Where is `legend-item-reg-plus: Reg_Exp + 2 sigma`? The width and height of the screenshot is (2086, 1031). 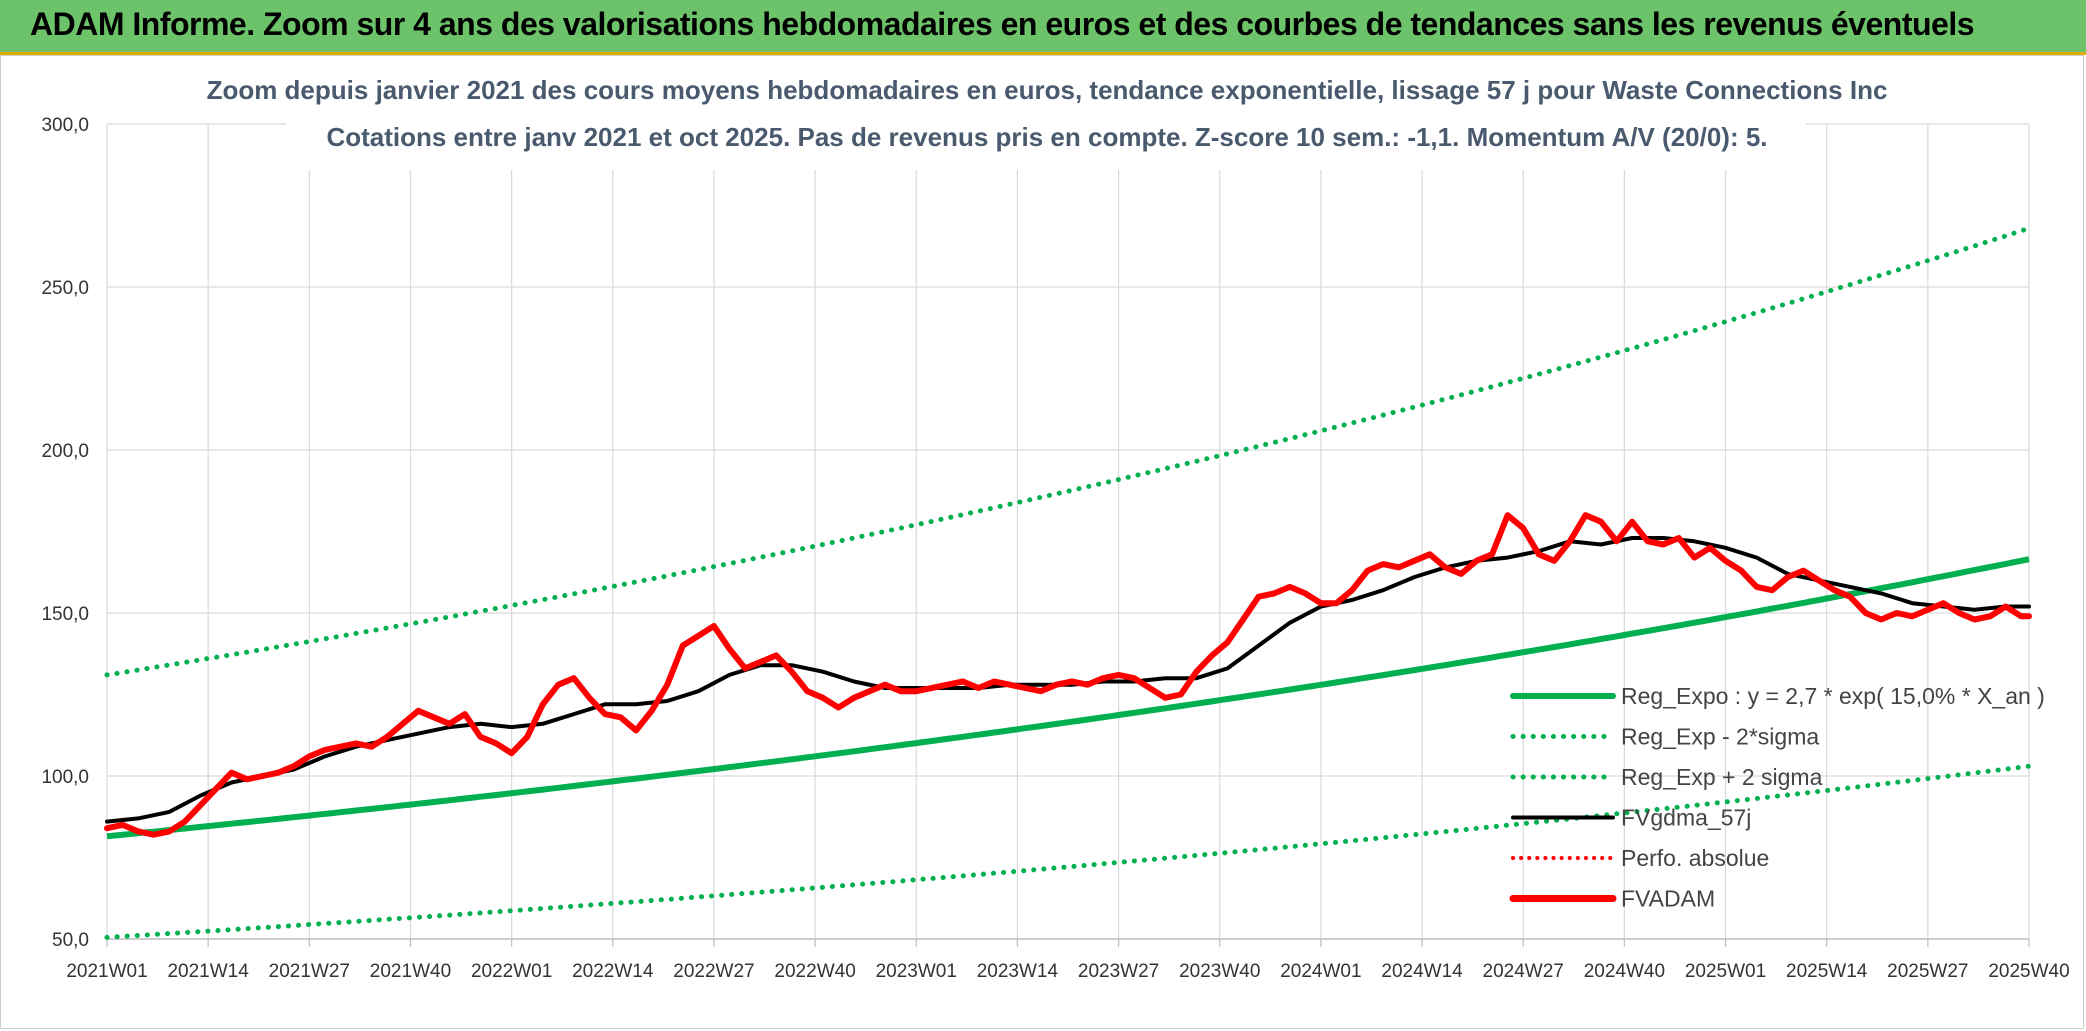
legend-item-reg-plus: Reg_Exp + 2 sigma is located at coordinates (1666, 777).